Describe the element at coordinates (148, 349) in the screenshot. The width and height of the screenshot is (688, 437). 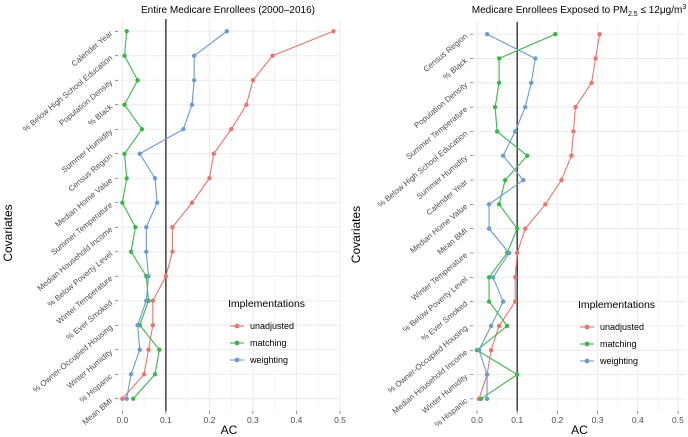
I see `point-unadjusted-winter-humidity` at that location.